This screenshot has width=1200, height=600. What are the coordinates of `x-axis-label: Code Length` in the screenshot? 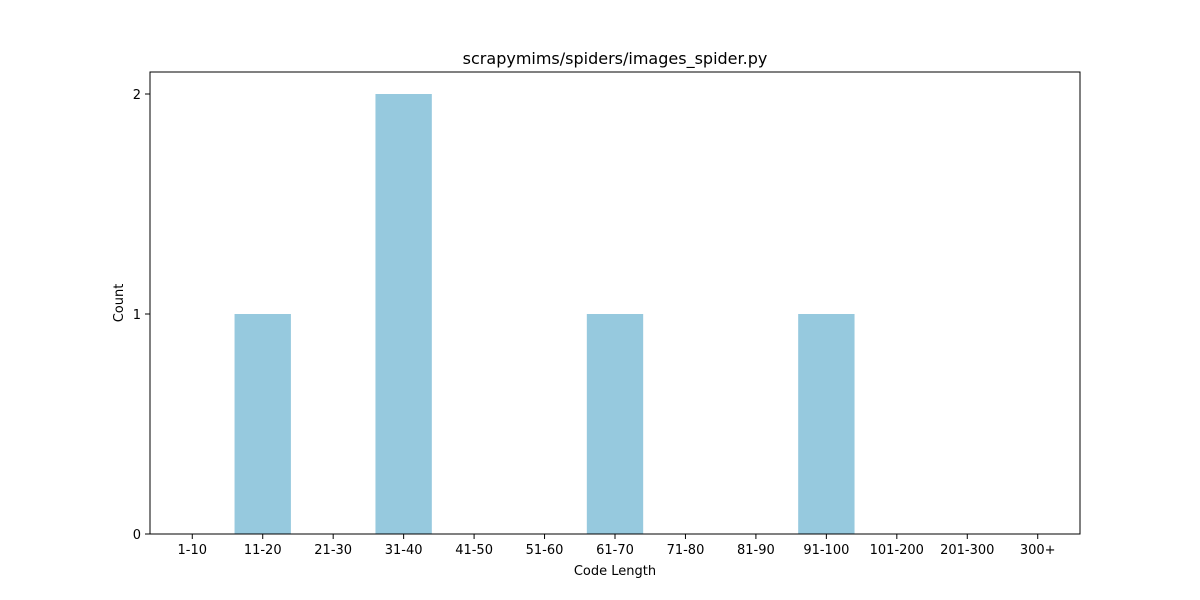 It's located at (615, 571).